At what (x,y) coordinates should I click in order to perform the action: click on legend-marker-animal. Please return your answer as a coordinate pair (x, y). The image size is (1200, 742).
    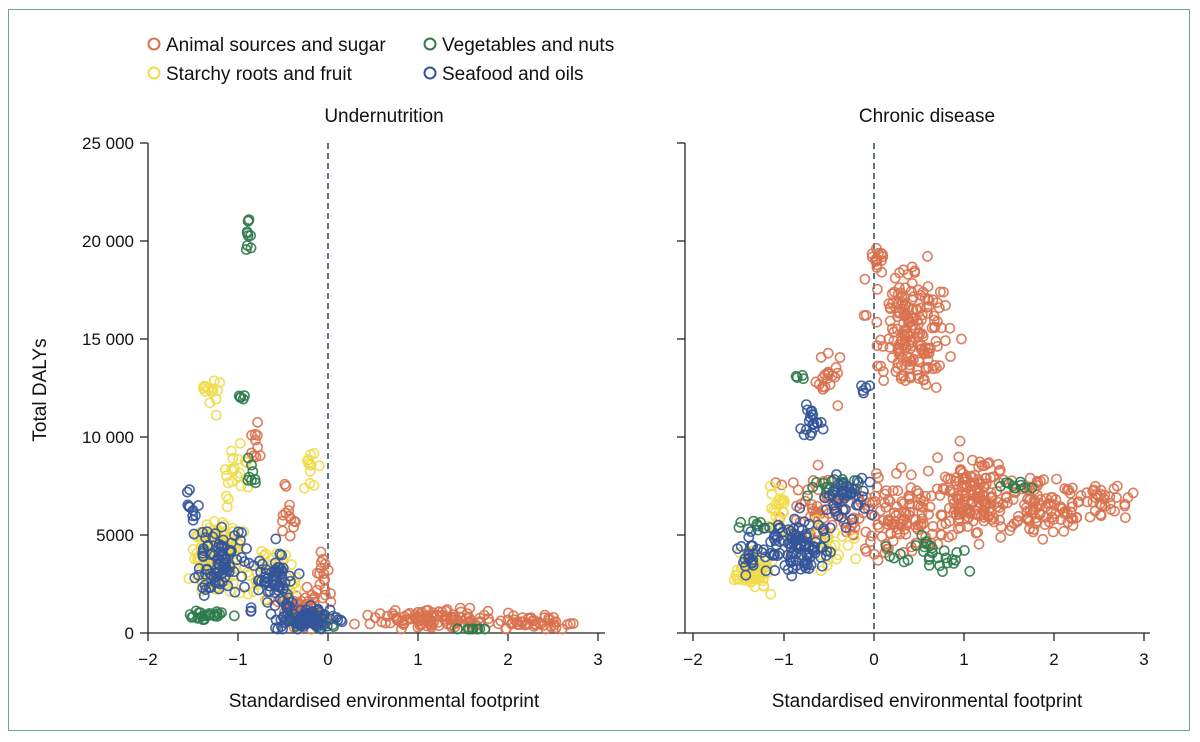
    Looking at the image, I should click on (154, 44).